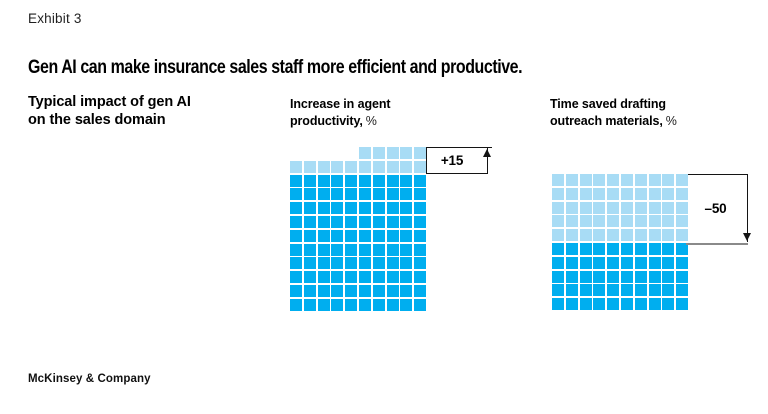 This screenshot has width=768, height=414. What do you see at coordinates (55, 18) in the screenshot?
I see `exhibit-label: Exhibit 3` at bounding box center [55, 18].